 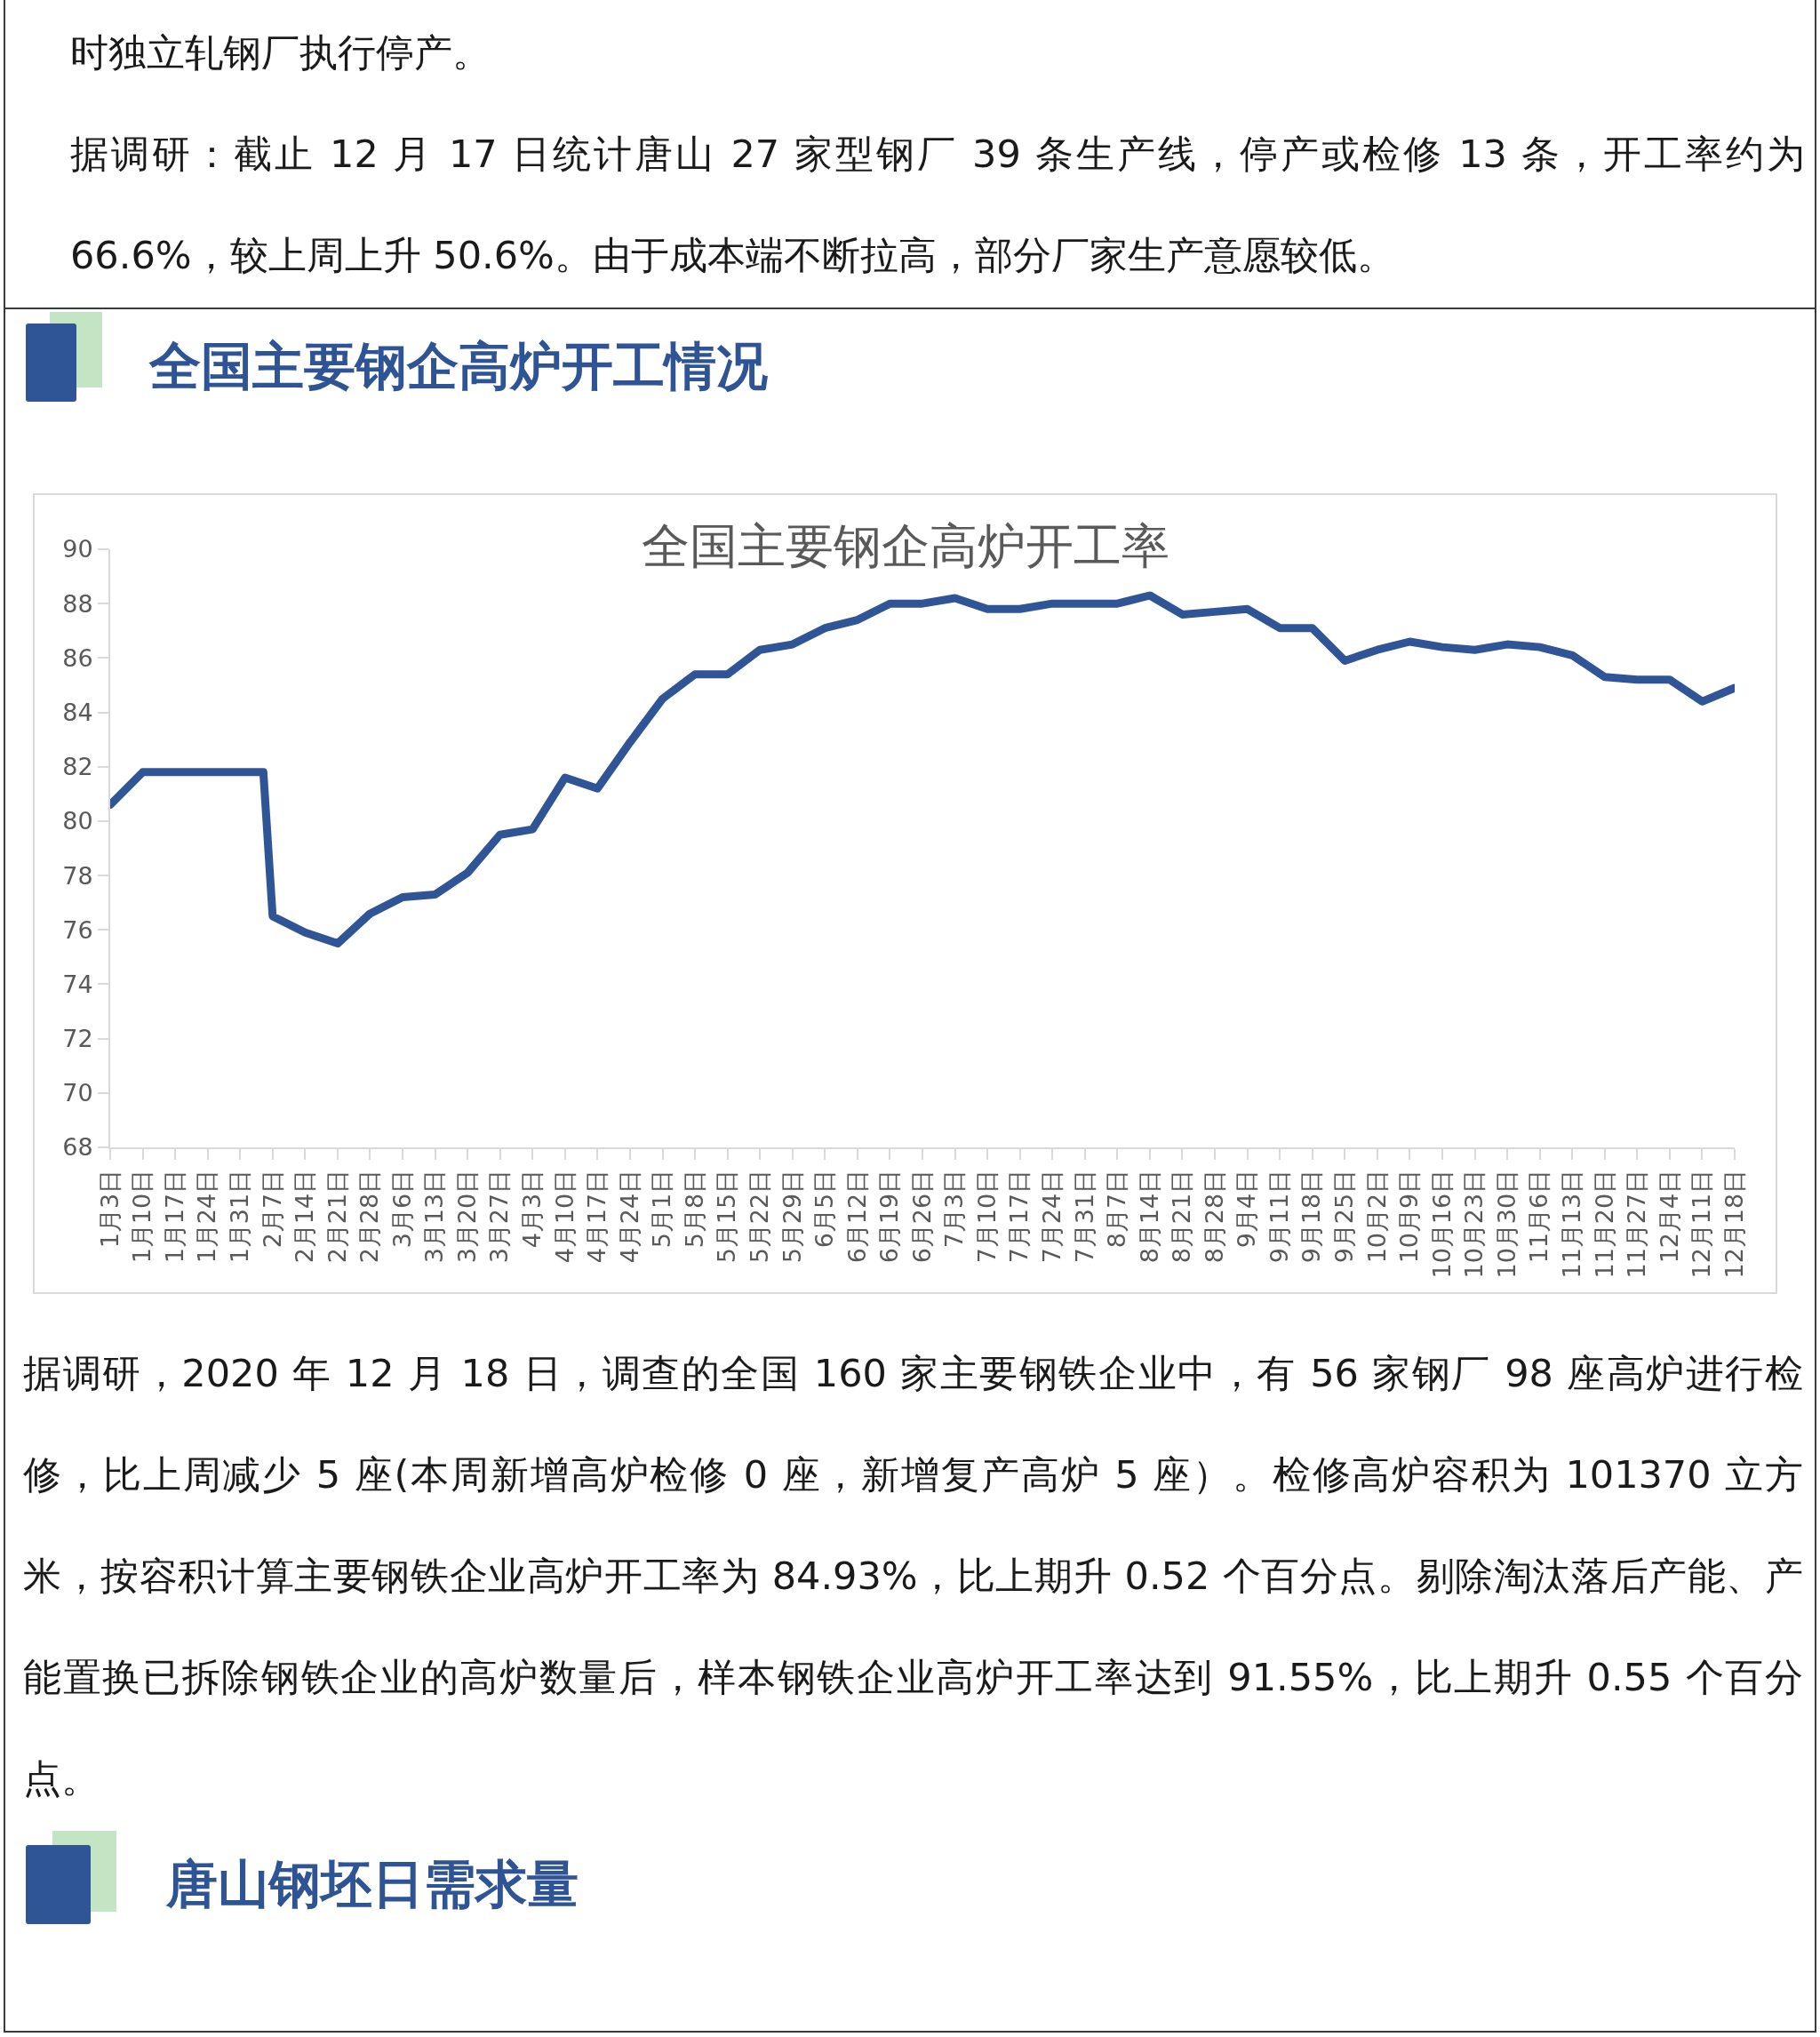 I want to click on text: 全国主要钢企高炉开工情况, so click(x=458, y=366).